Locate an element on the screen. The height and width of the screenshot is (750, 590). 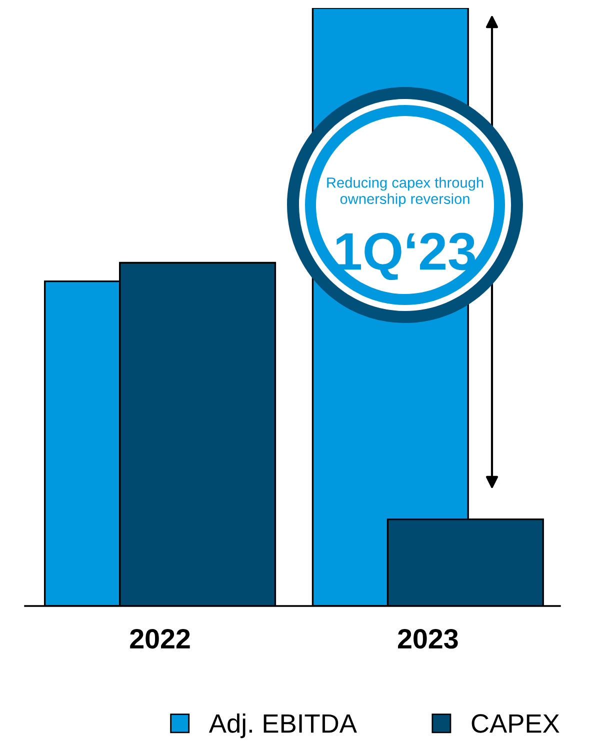
legend-label: Adj. EBITDA is located at coordinates (282, 725).